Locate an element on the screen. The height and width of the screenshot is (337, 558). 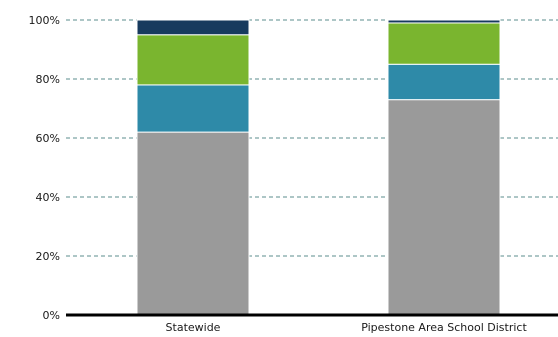
x-category-label: Statewide is located at coordinates (193, 327).